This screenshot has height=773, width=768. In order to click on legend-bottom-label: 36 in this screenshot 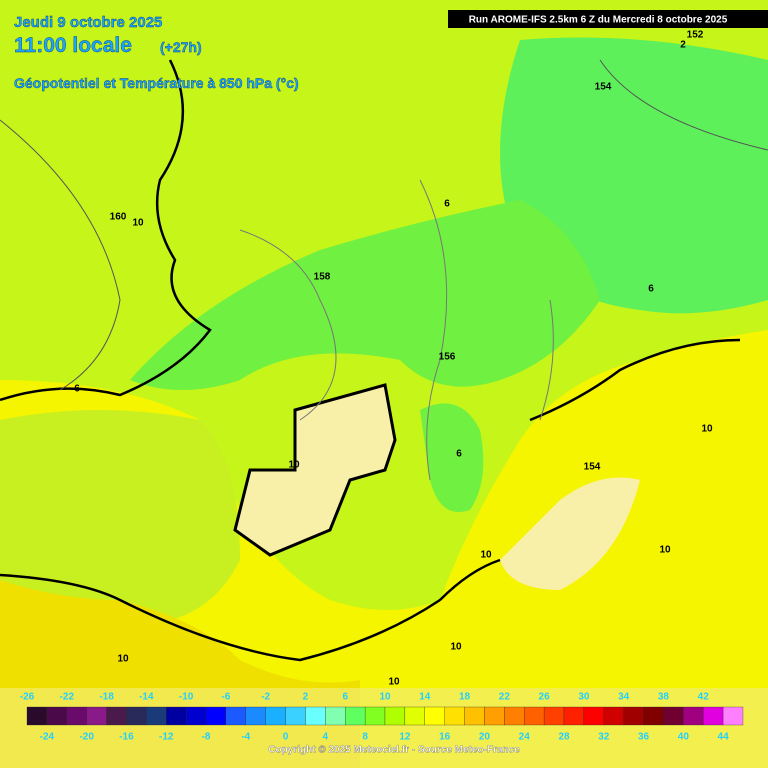, I will do `click(644, 737)`.